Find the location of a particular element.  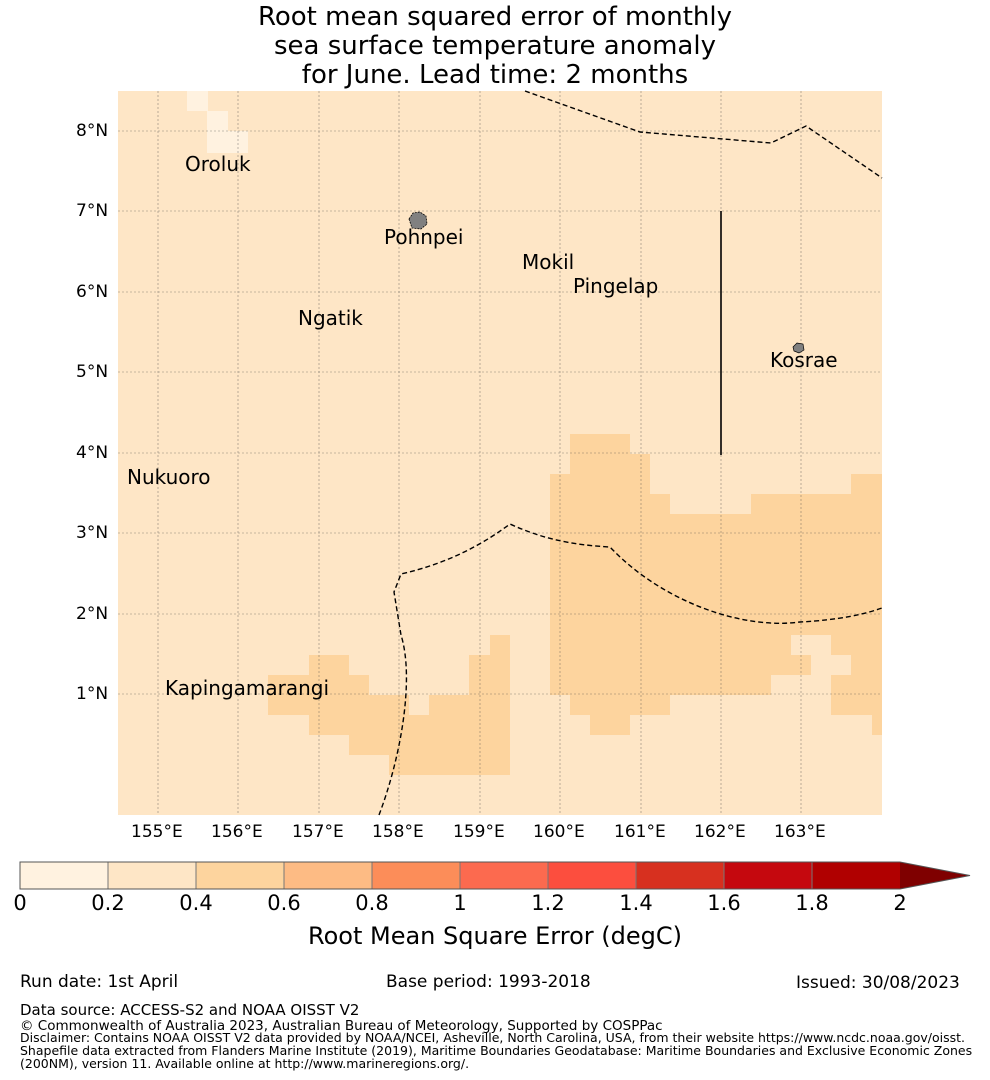

data-source: Data source: ACCESS-S2 and NOAA OISST V2 is located at coordinates (190, 1010).